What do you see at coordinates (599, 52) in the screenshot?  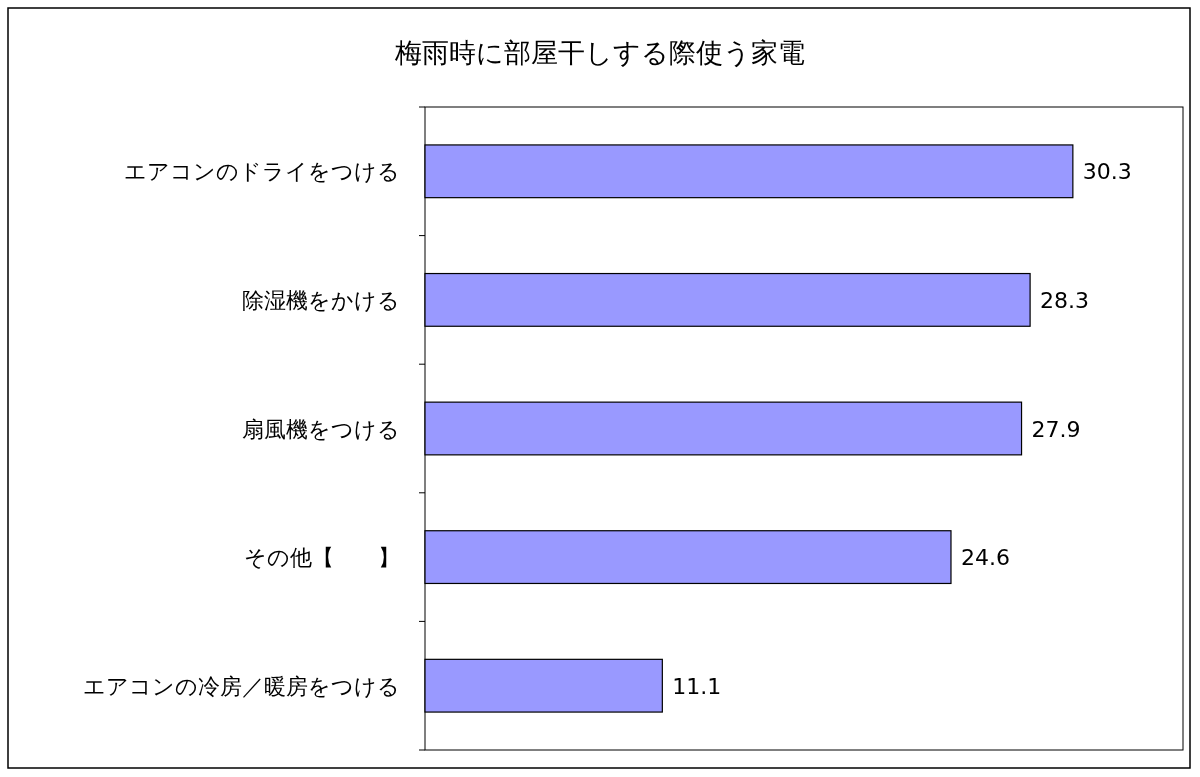 I see `chart-title: 梅雨時に部屋干しする際使う家電` at bounding box center [599, 52].